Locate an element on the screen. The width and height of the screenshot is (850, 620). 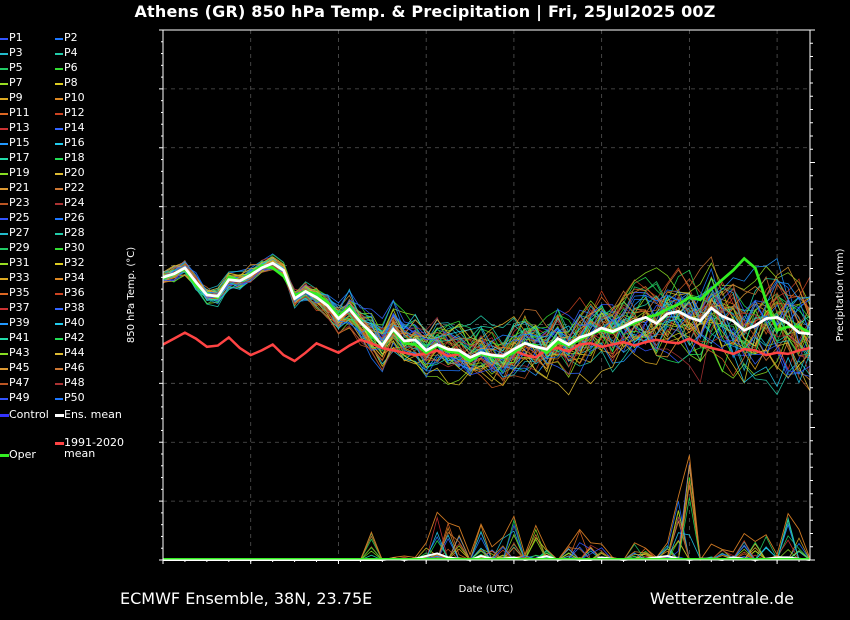
legend-label: Oper is located at coordinates (22, 454).